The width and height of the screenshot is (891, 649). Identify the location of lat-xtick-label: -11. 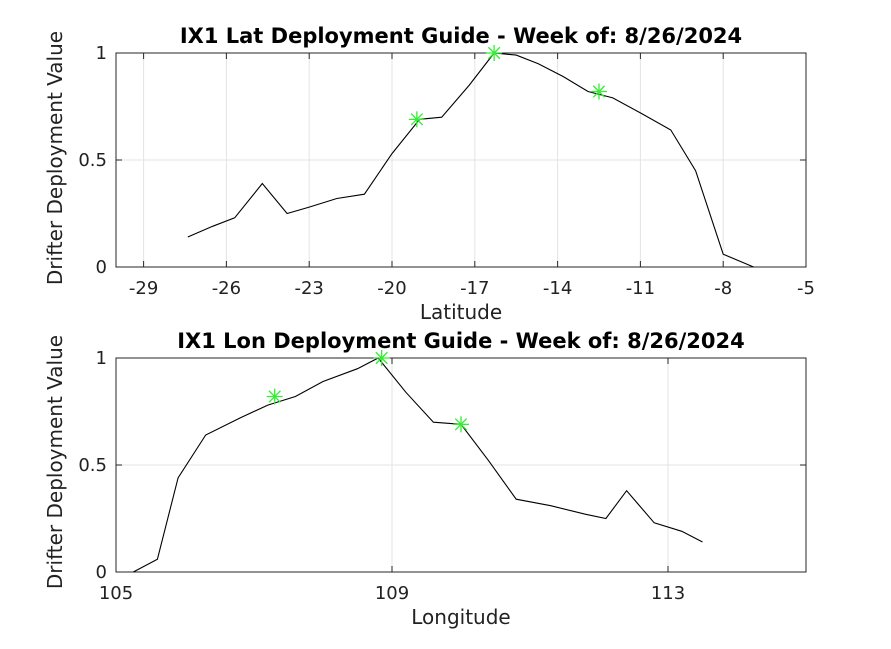
(640, 288).